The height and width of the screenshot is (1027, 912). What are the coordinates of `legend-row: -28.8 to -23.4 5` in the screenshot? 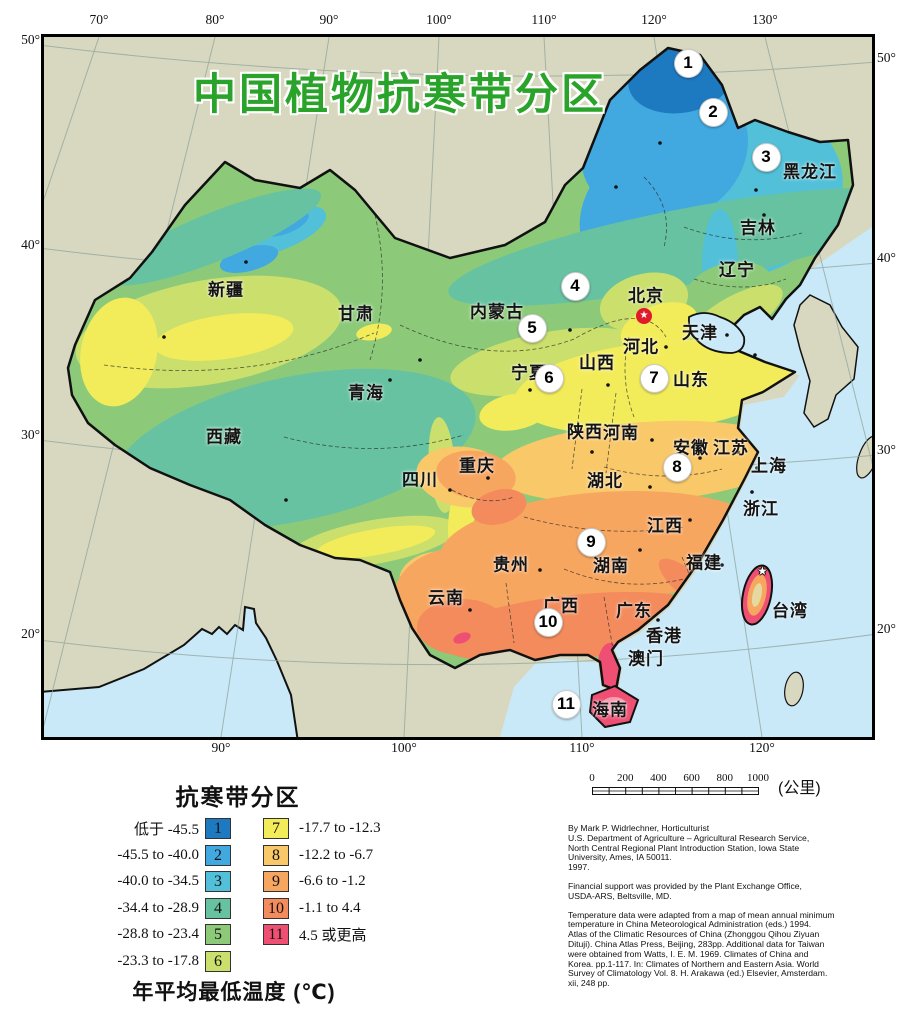 It's located at (163, 934).